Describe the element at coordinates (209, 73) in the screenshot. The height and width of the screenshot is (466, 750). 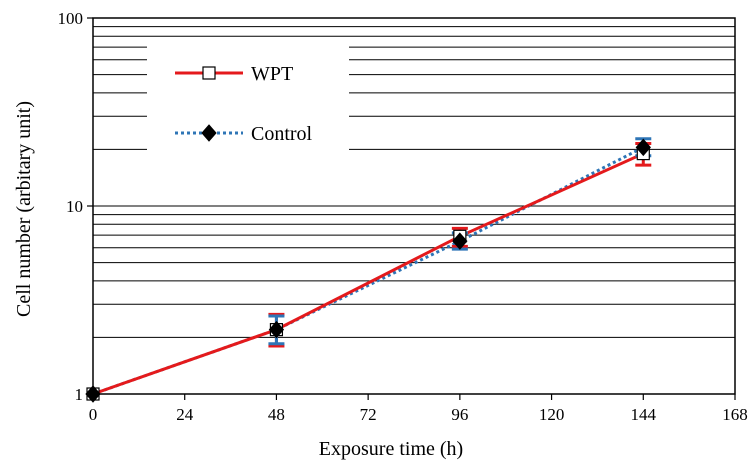
I see `legend-marker-wpt` at that location.